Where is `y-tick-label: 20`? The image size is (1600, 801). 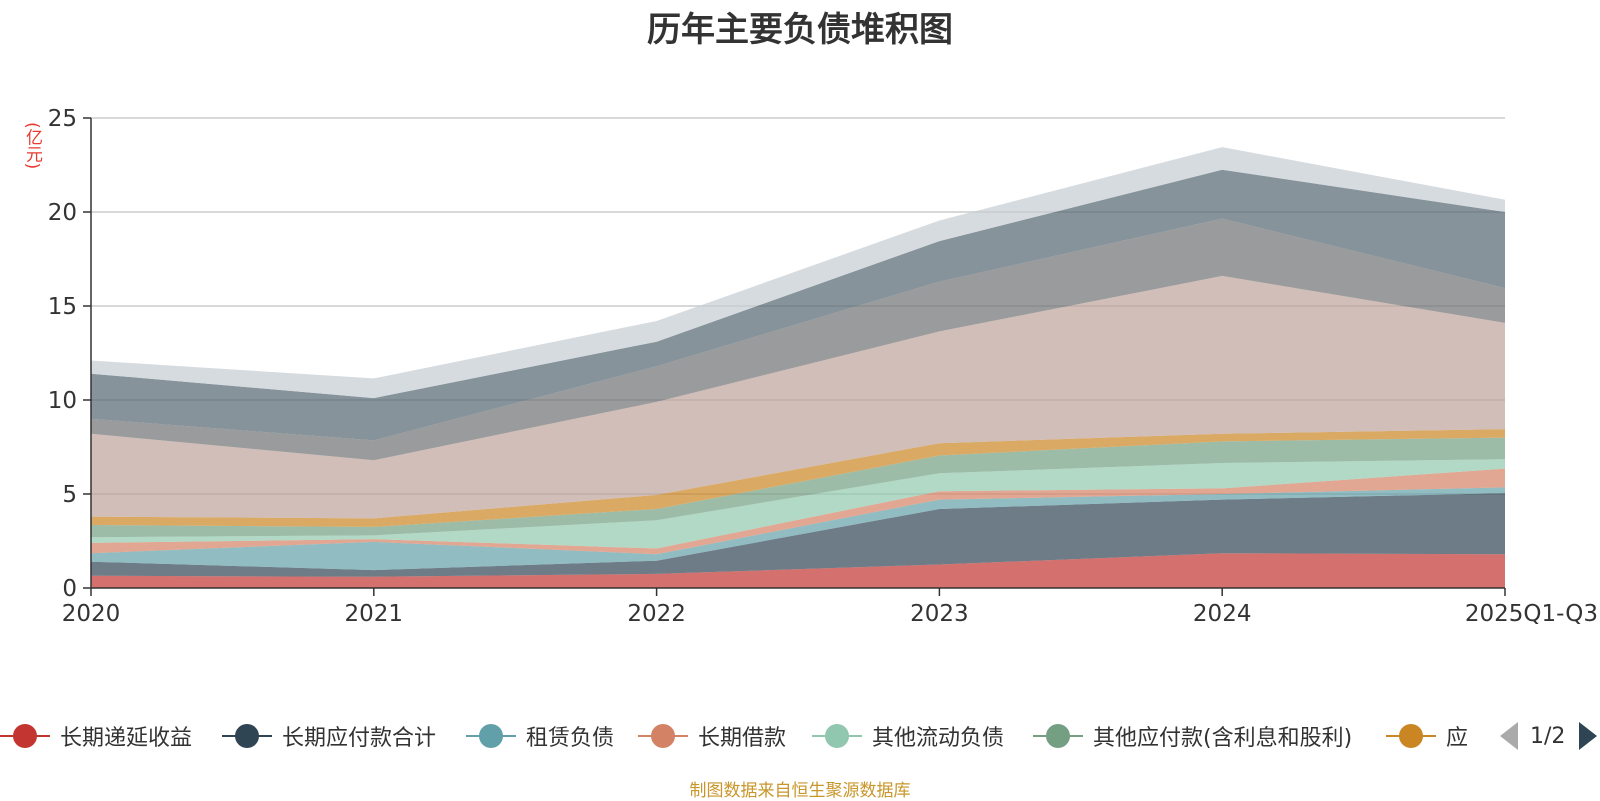
y-tick-label: 20 is located at coordinates (62, 213).